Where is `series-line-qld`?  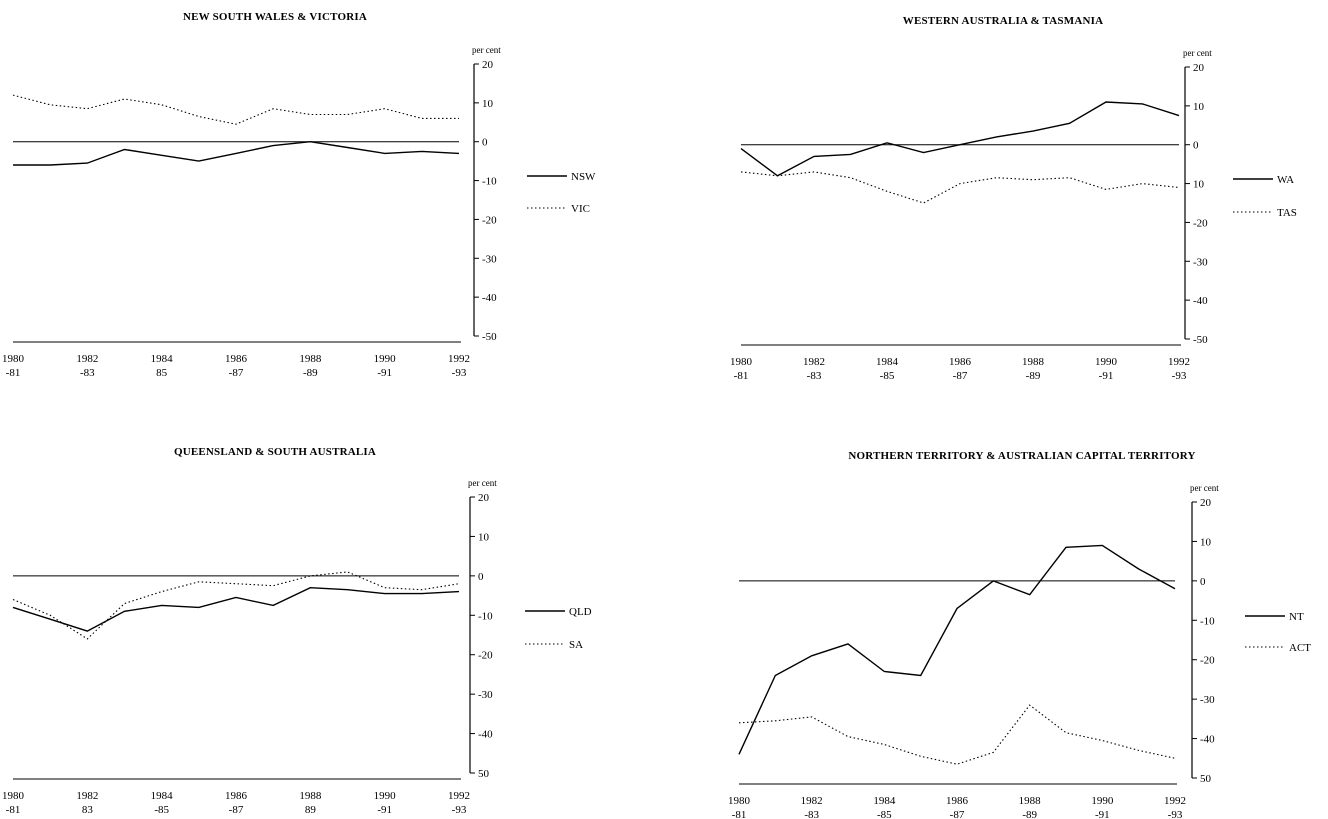
series-line-qld is located at coordinates (236, 609).